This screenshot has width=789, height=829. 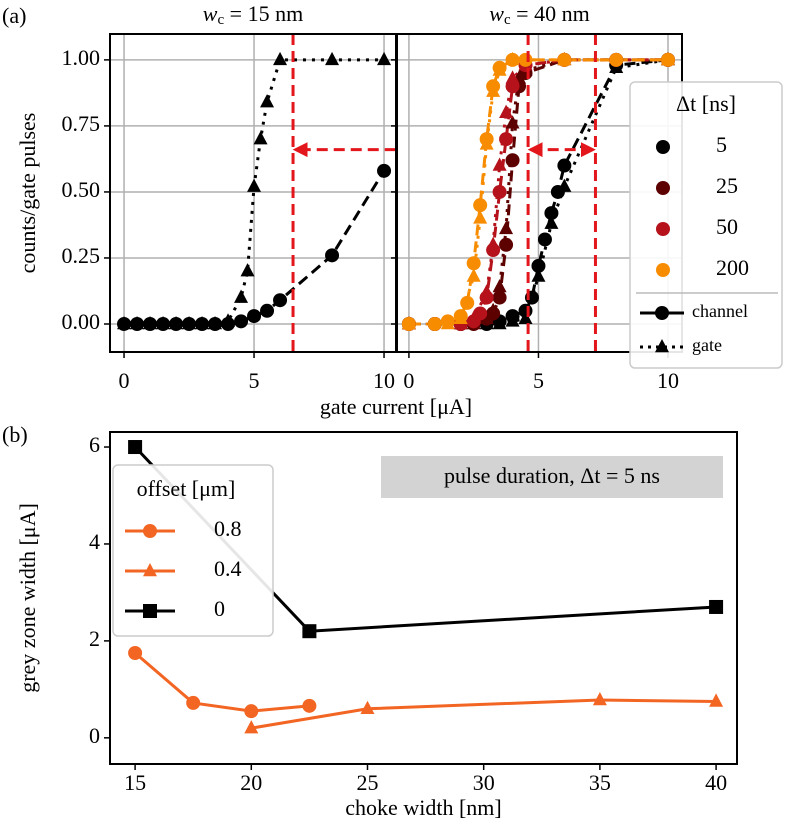 What do you see at coordinates (81, 255) in the screenshot?
I see `y-tick-label: 0.25` at bounding box center [81, 255].